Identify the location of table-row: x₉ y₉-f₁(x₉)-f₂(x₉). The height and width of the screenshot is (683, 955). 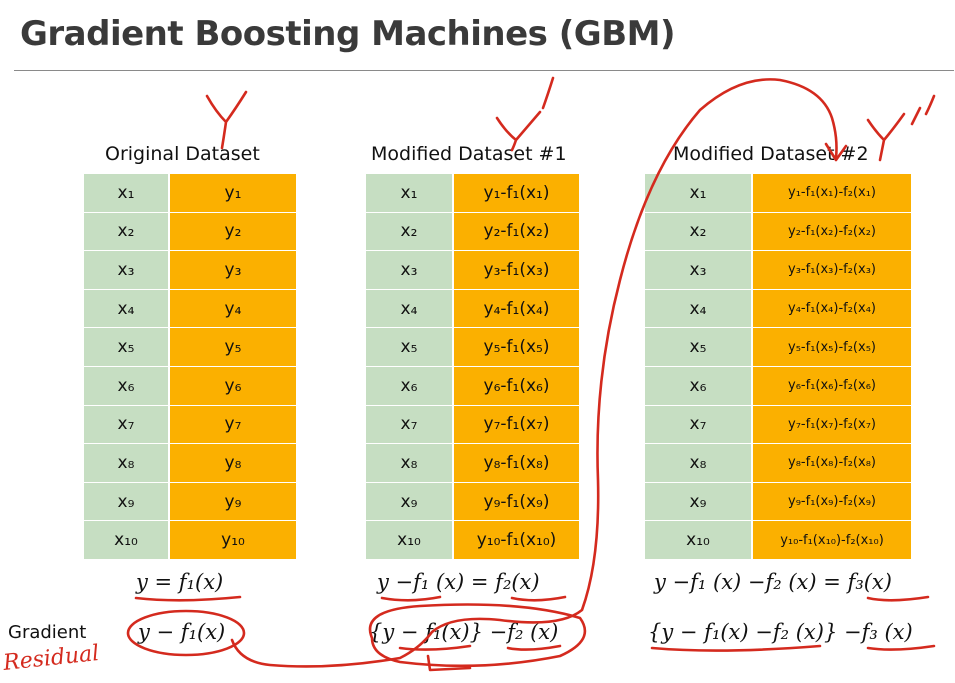
(778, 502).